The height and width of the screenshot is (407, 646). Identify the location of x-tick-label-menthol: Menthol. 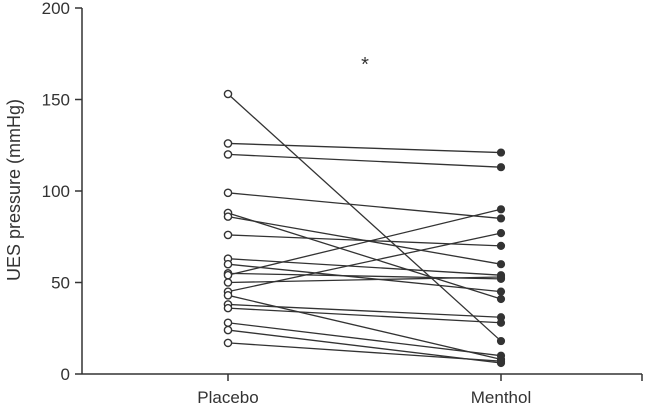
(501, 397).